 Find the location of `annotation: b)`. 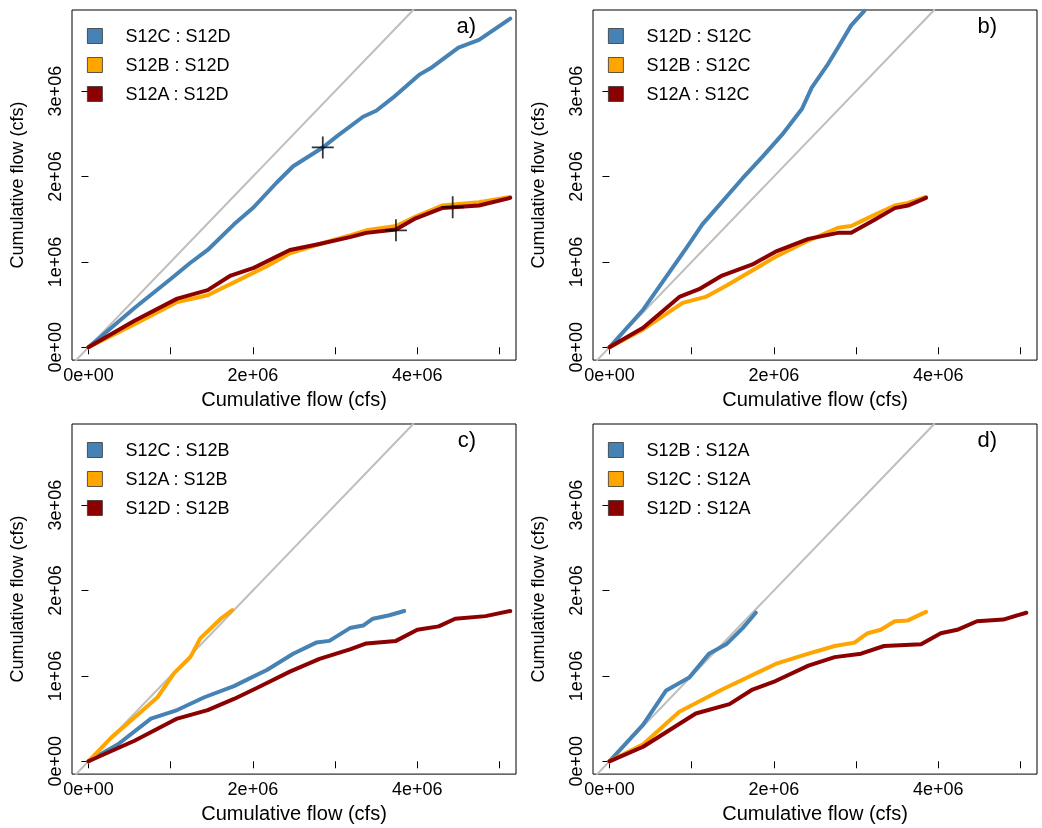

annotation: b) is located at coordinates (987, 25).